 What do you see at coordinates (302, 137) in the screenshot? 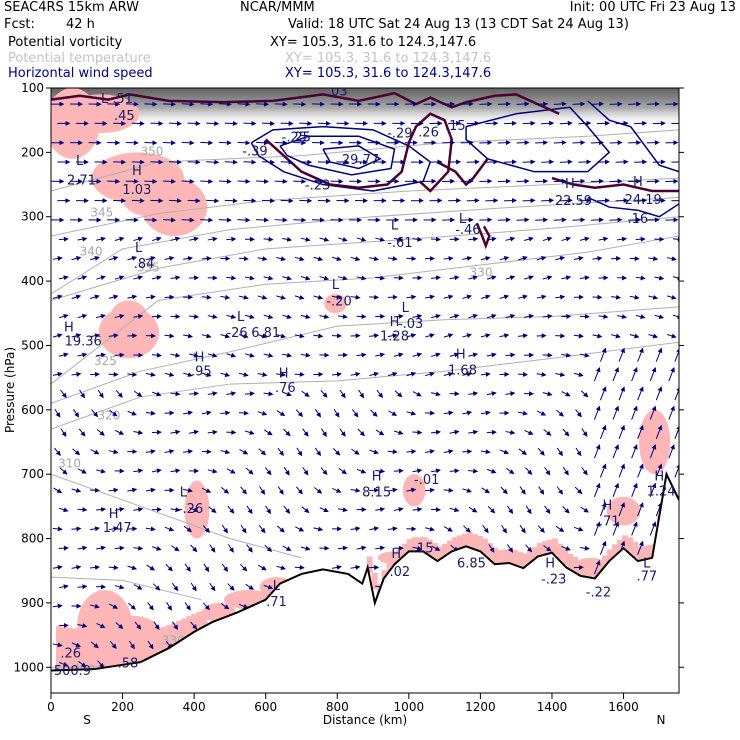
I see `wind-contour-label: 25` at bounding box center [302, 137].